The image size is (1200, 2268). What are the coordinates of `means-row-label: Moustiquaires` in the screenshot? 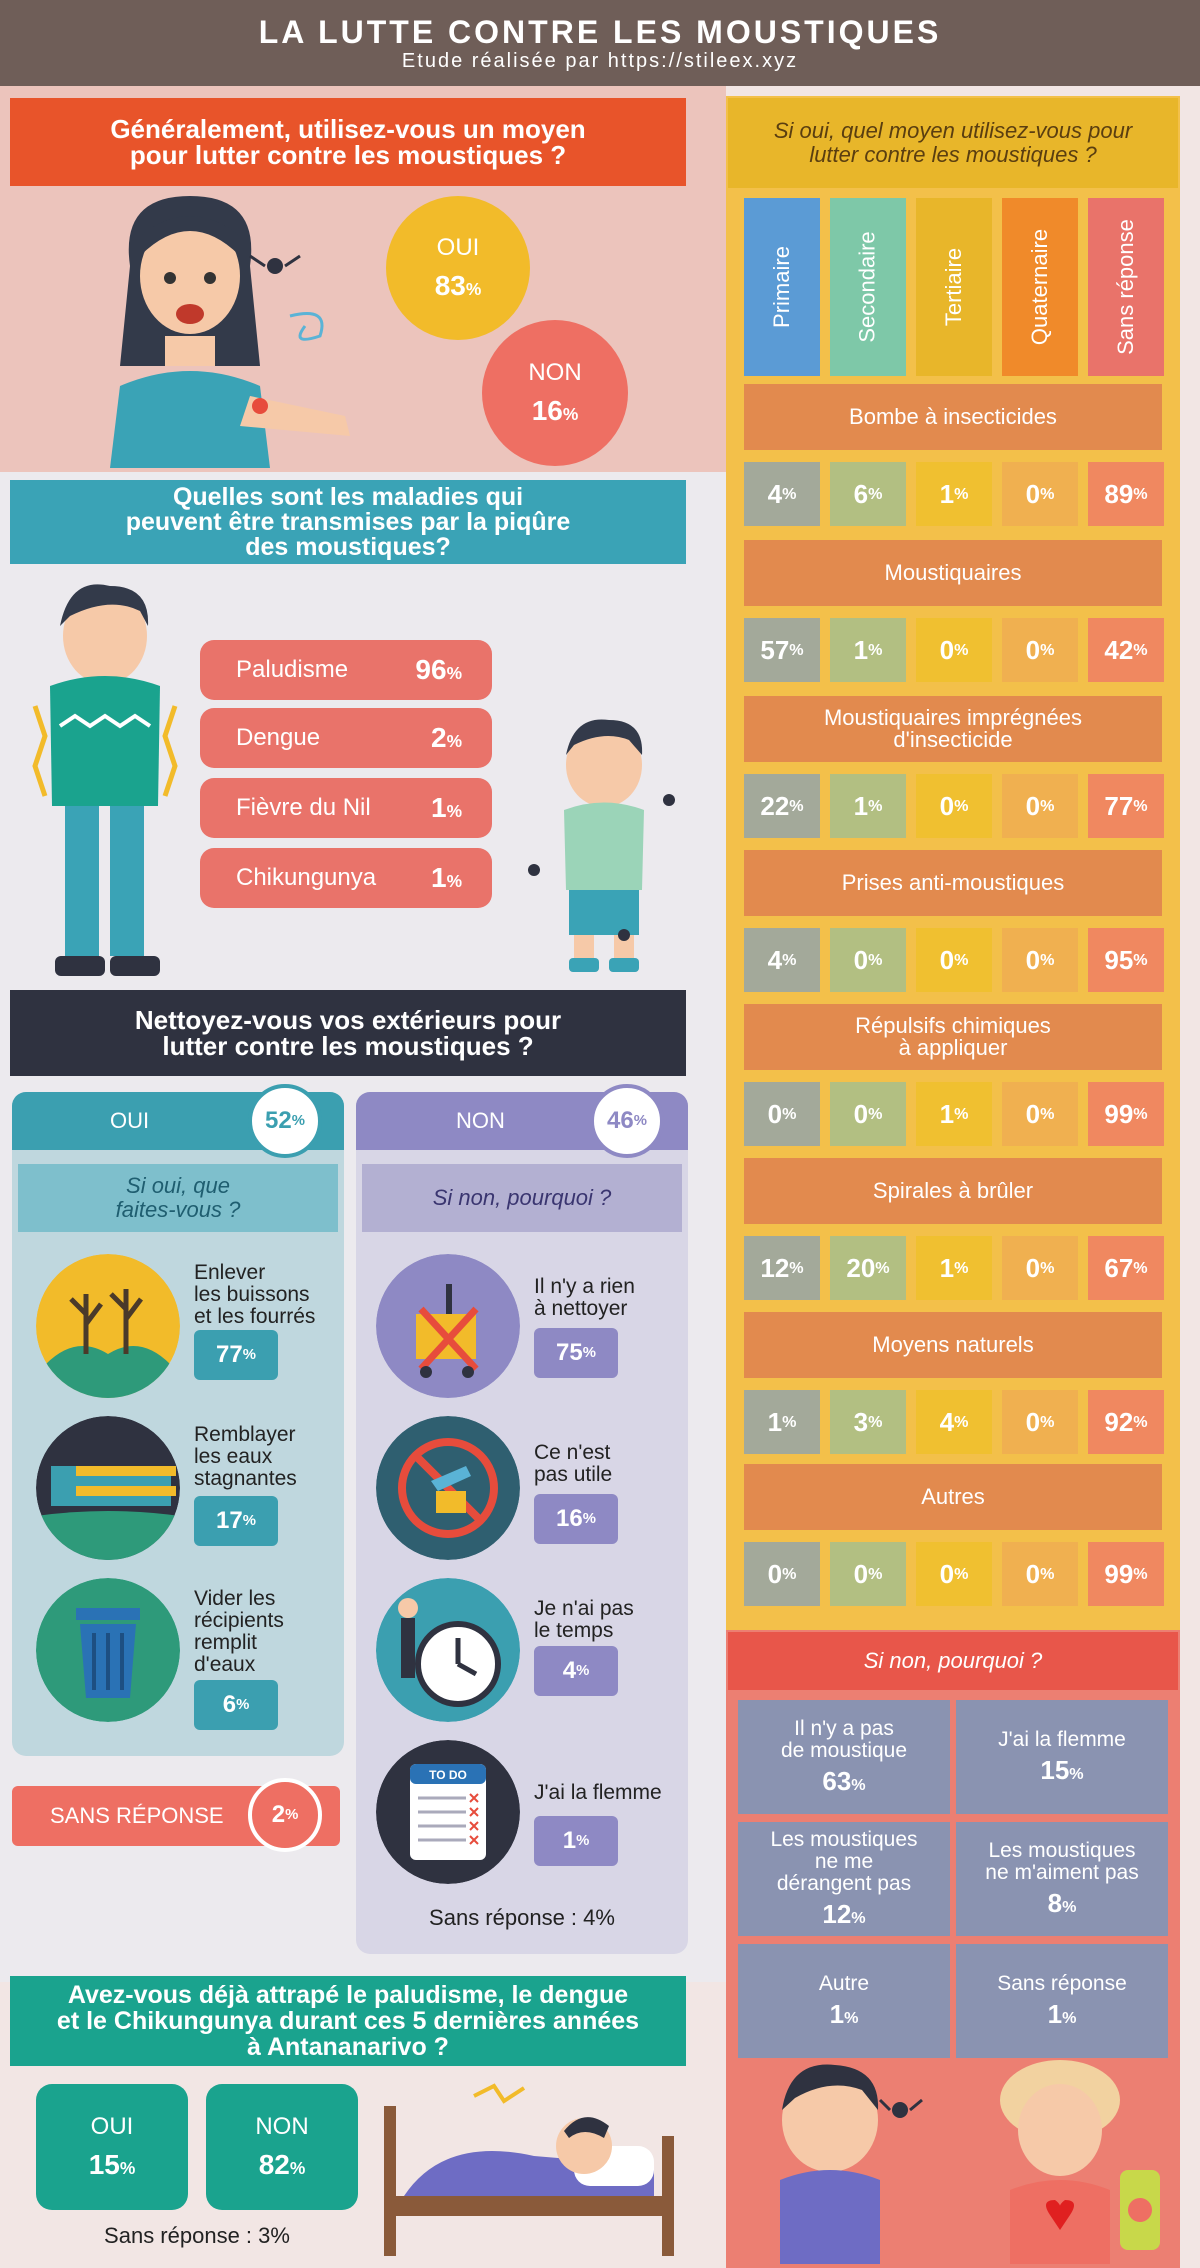 It's located at (953, 573).